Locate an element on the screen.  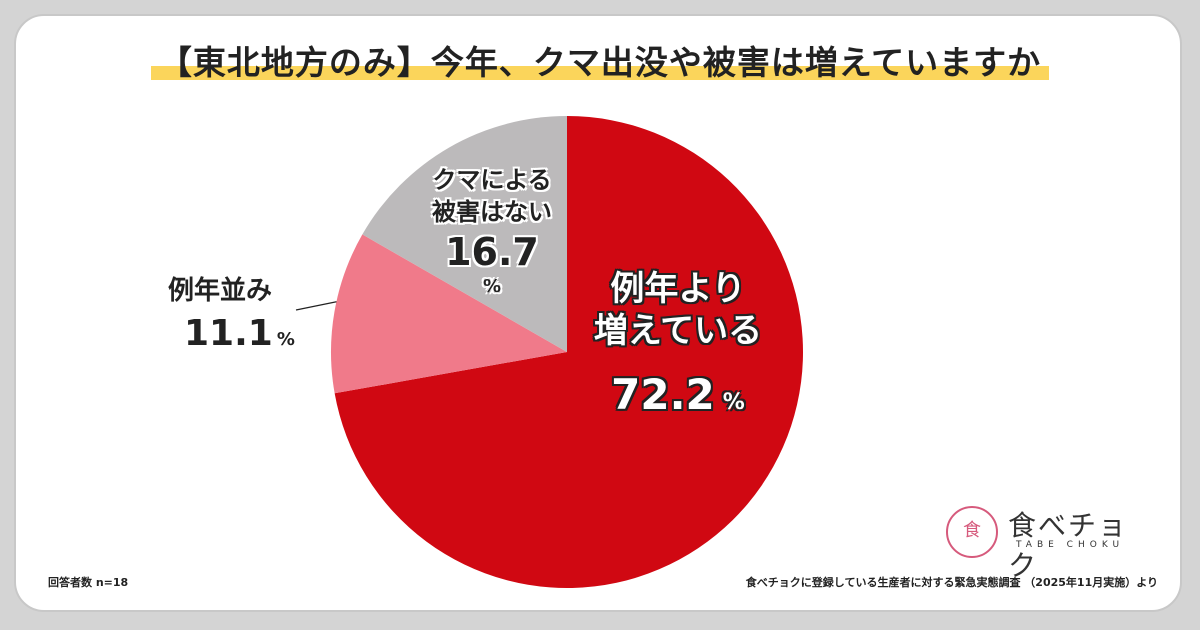
logo-text: 食べチョク is located at coordinates (1068, 545).